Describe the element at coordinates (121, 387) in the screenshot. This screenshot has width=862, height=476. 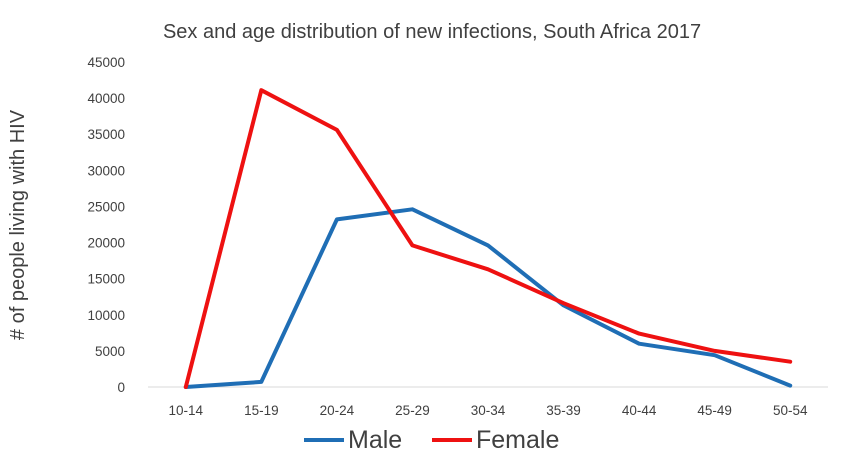
I see `y-tick-label: 0` at that location.